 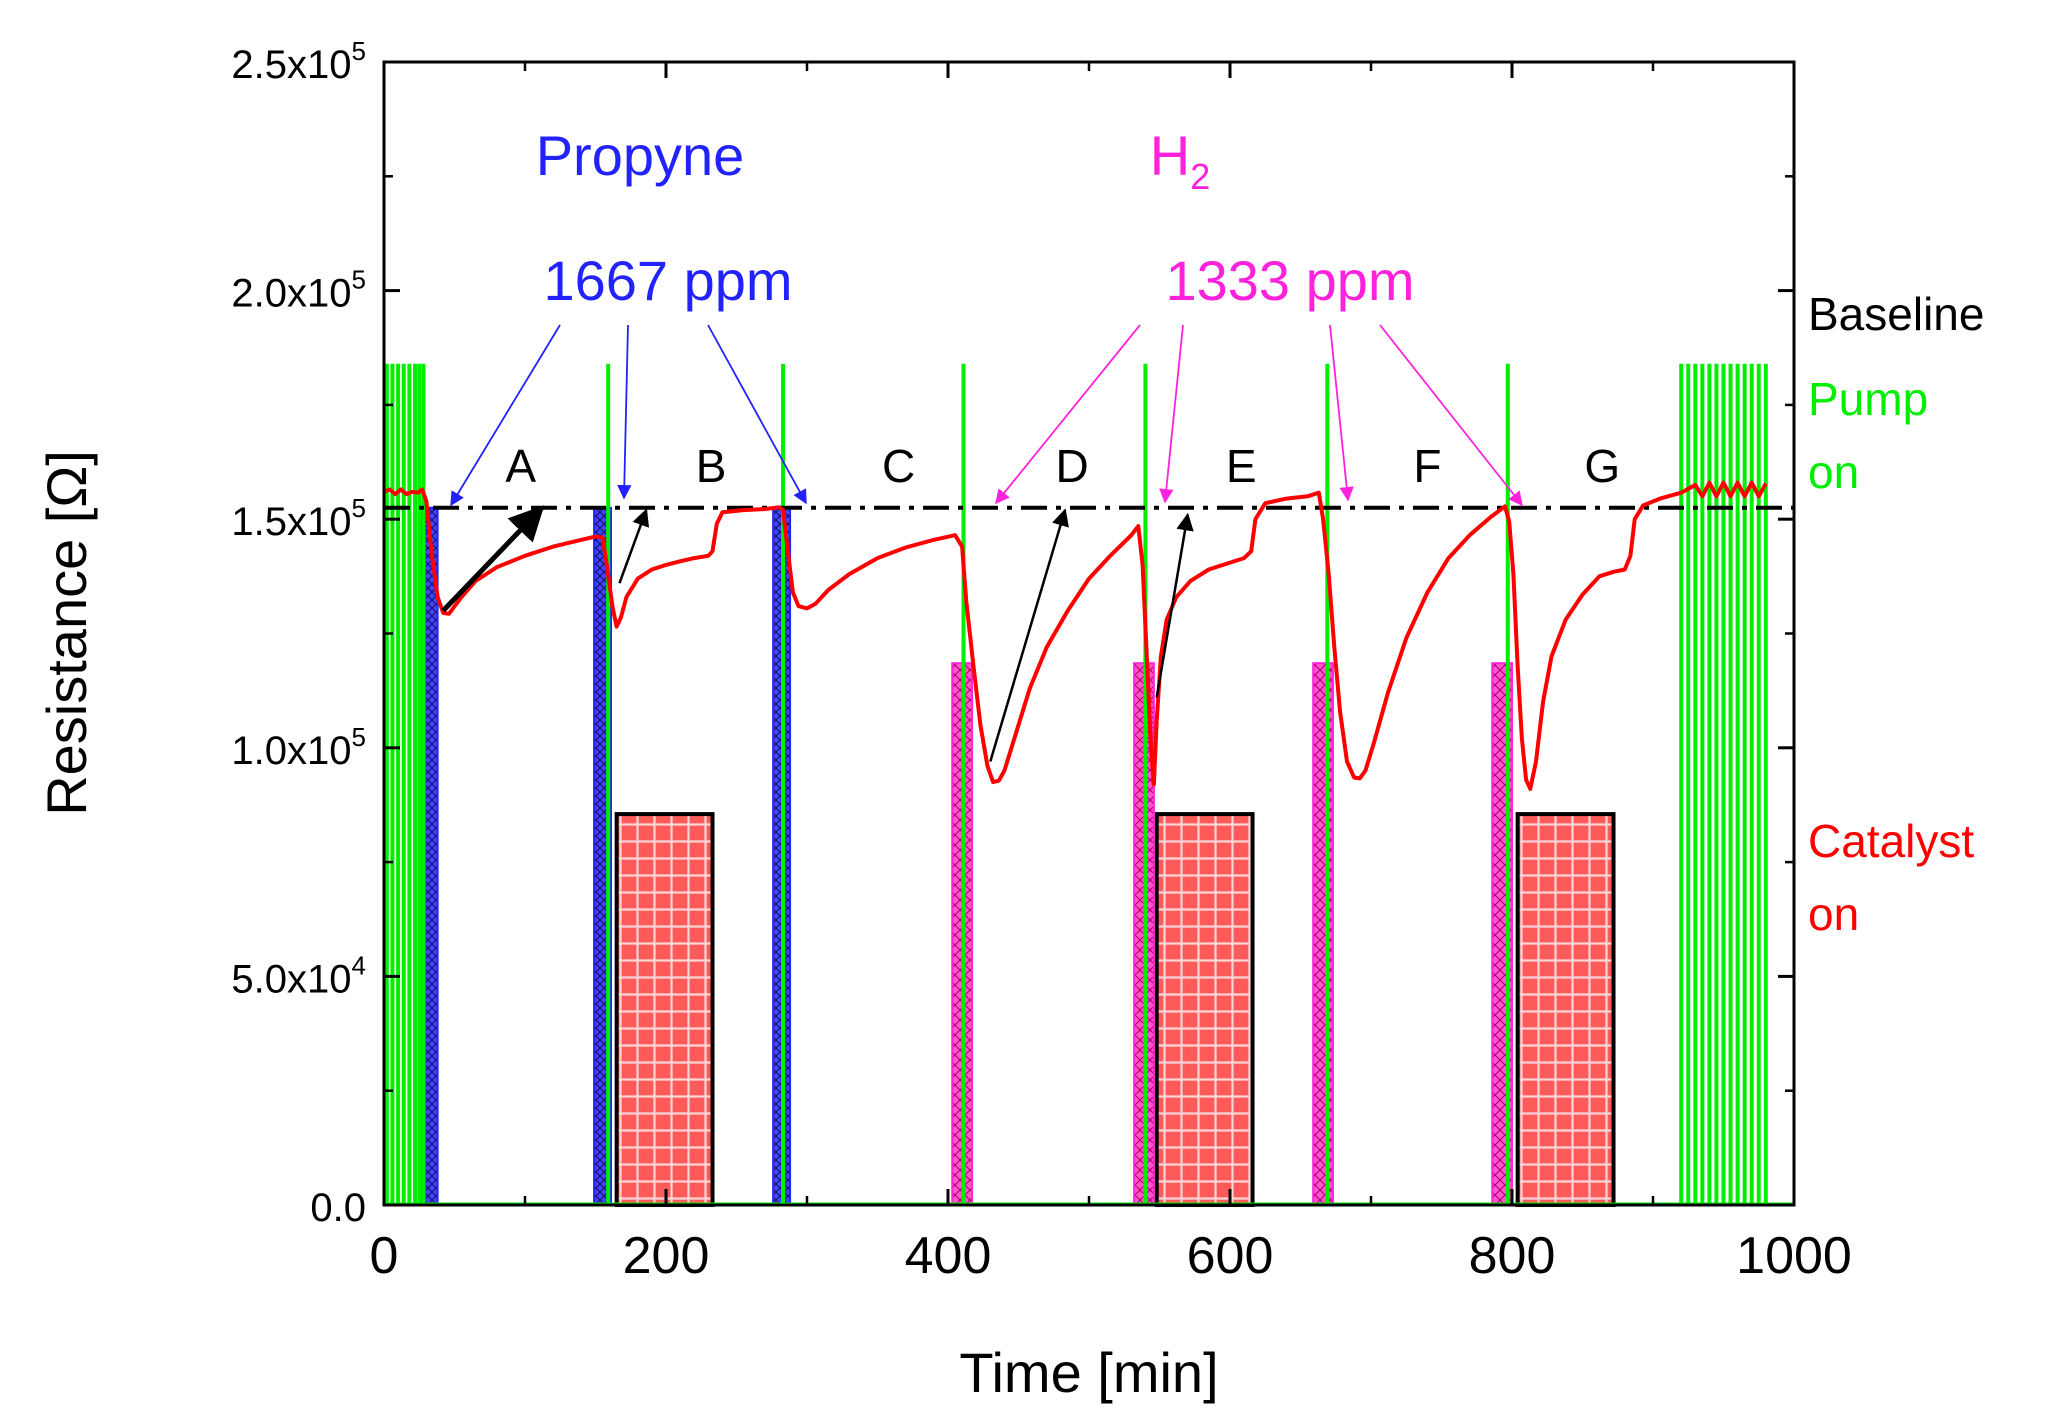 I want to click on resistance-curve, so click(x=1075, y=635).